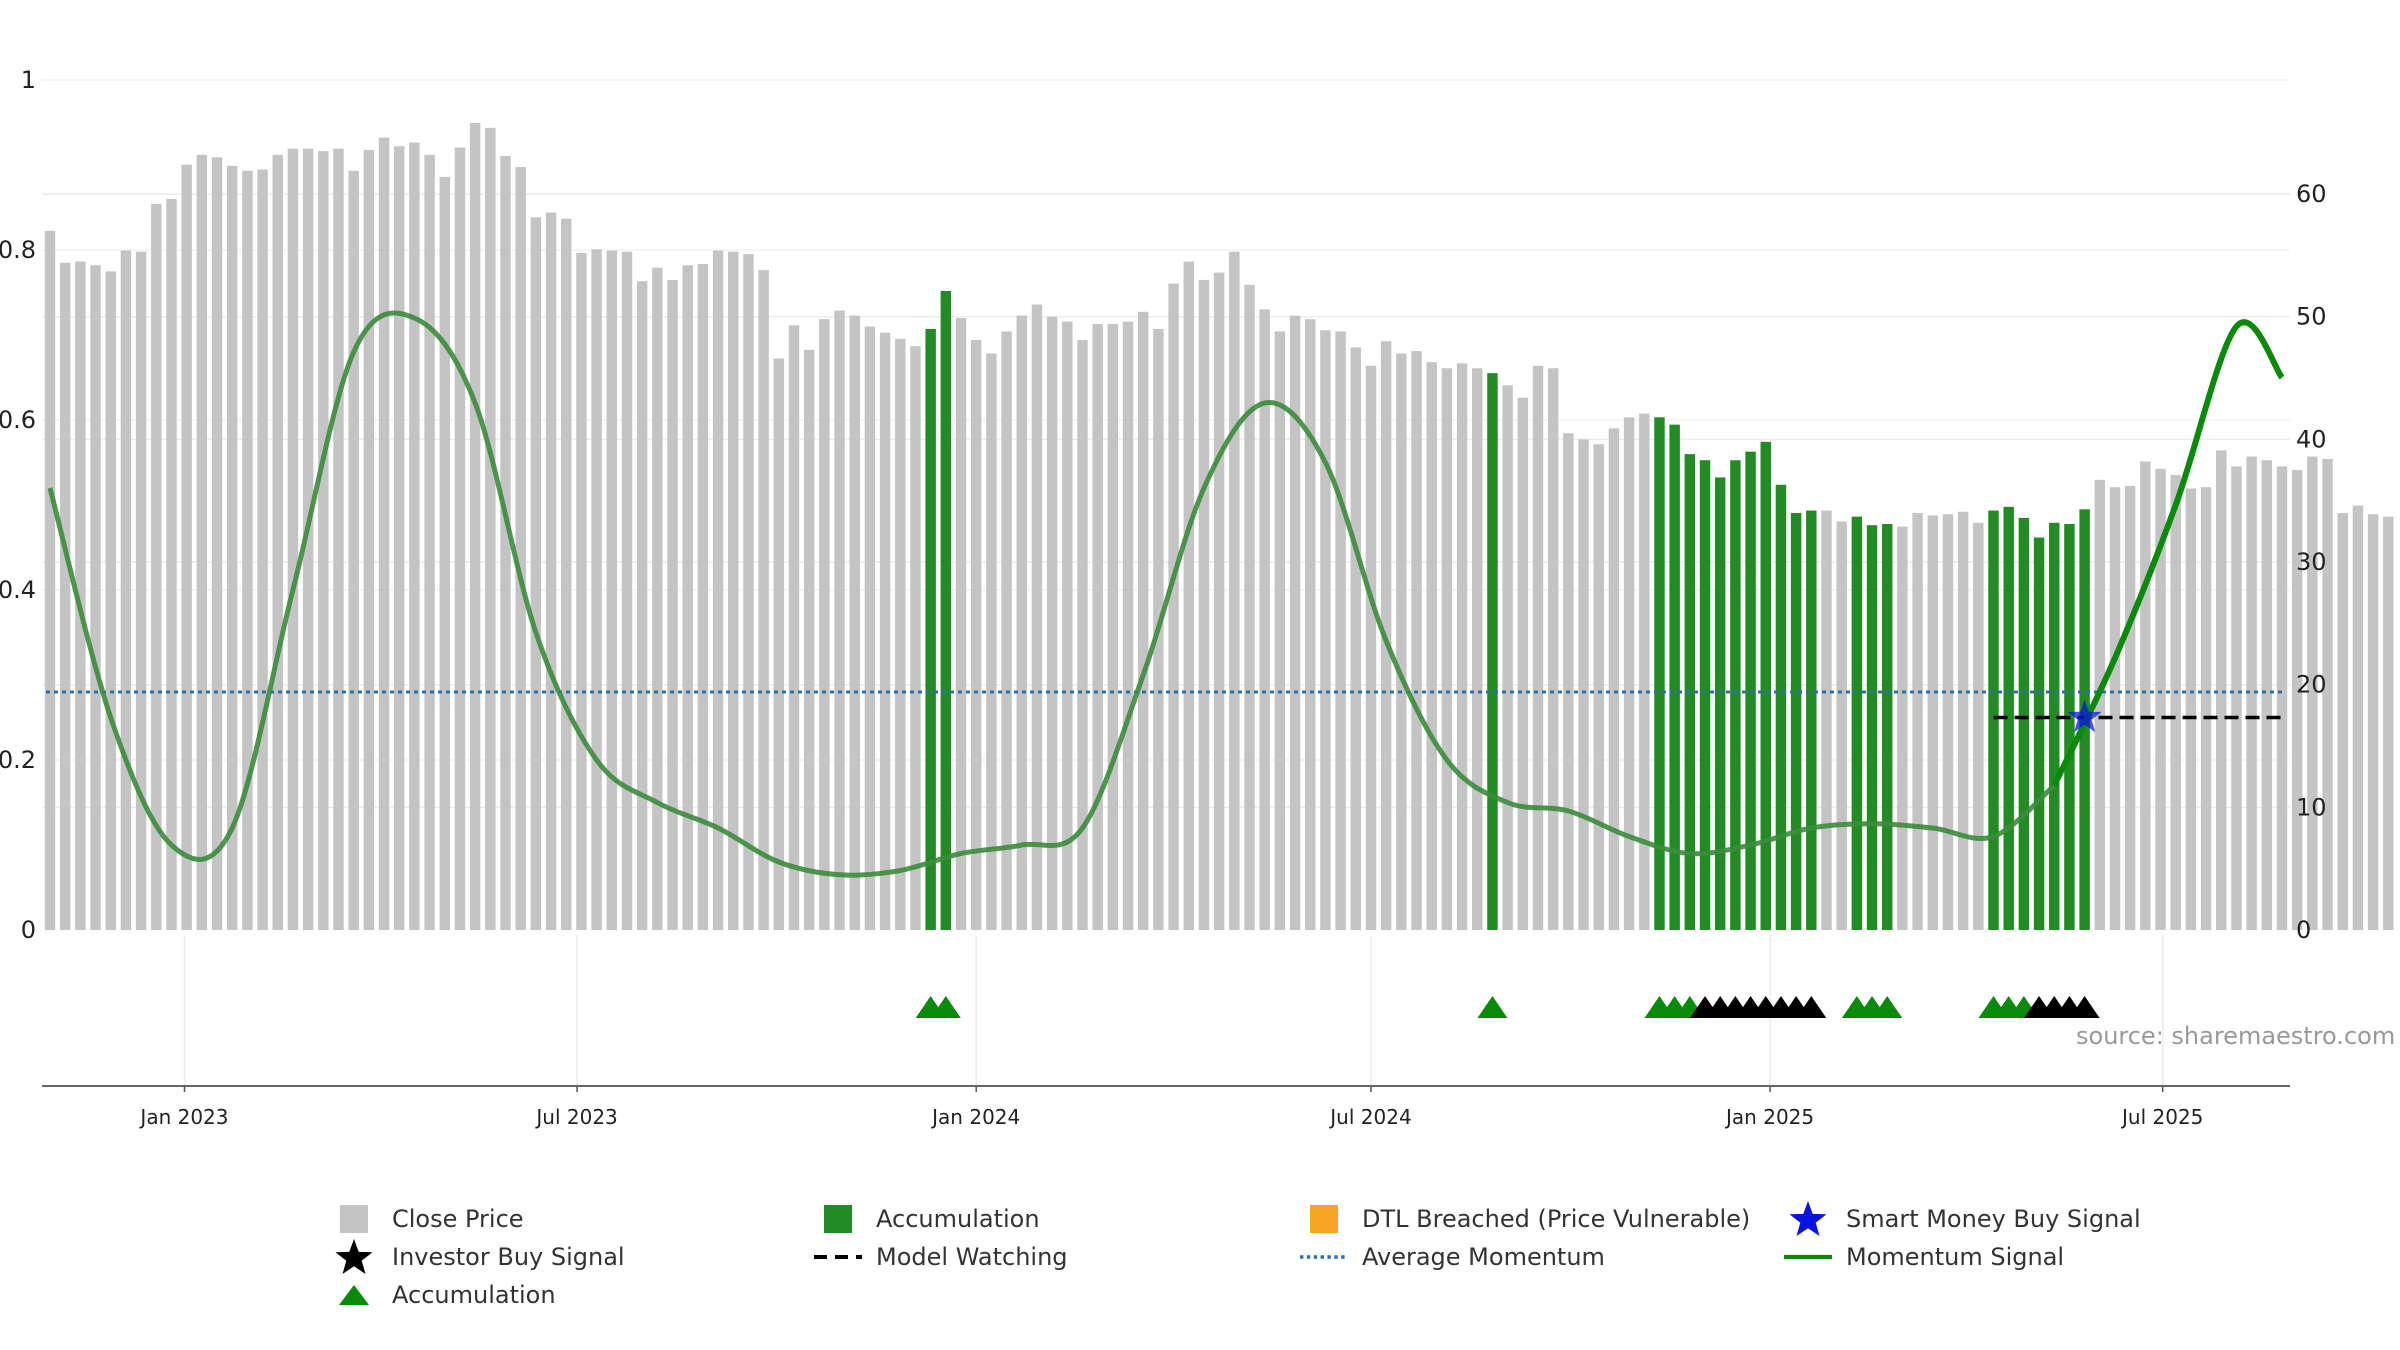 The width and height of the screenshot is (2400, 1350). I want to click on left-axis-tick: 0.6, so click(18, 420).